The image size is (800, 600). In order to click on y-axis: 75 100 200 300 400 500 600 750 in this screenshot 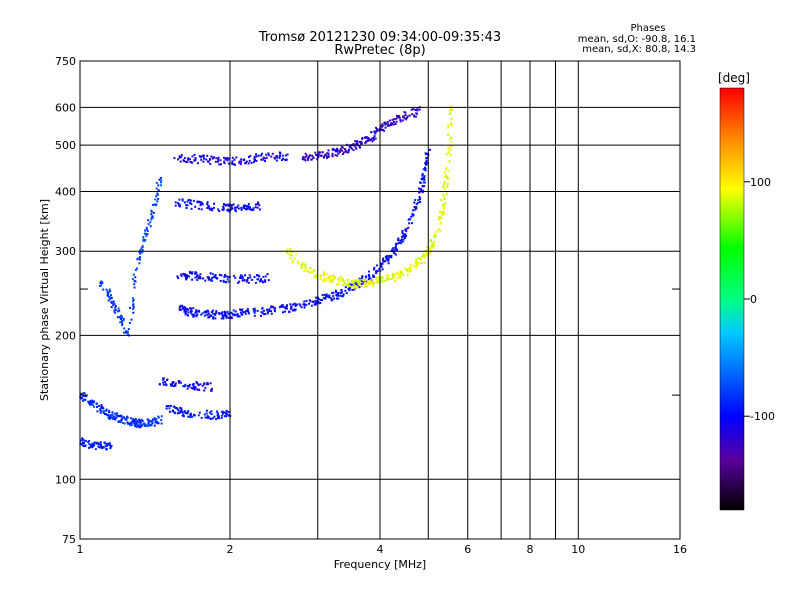, I will do `click(65, 300)`.